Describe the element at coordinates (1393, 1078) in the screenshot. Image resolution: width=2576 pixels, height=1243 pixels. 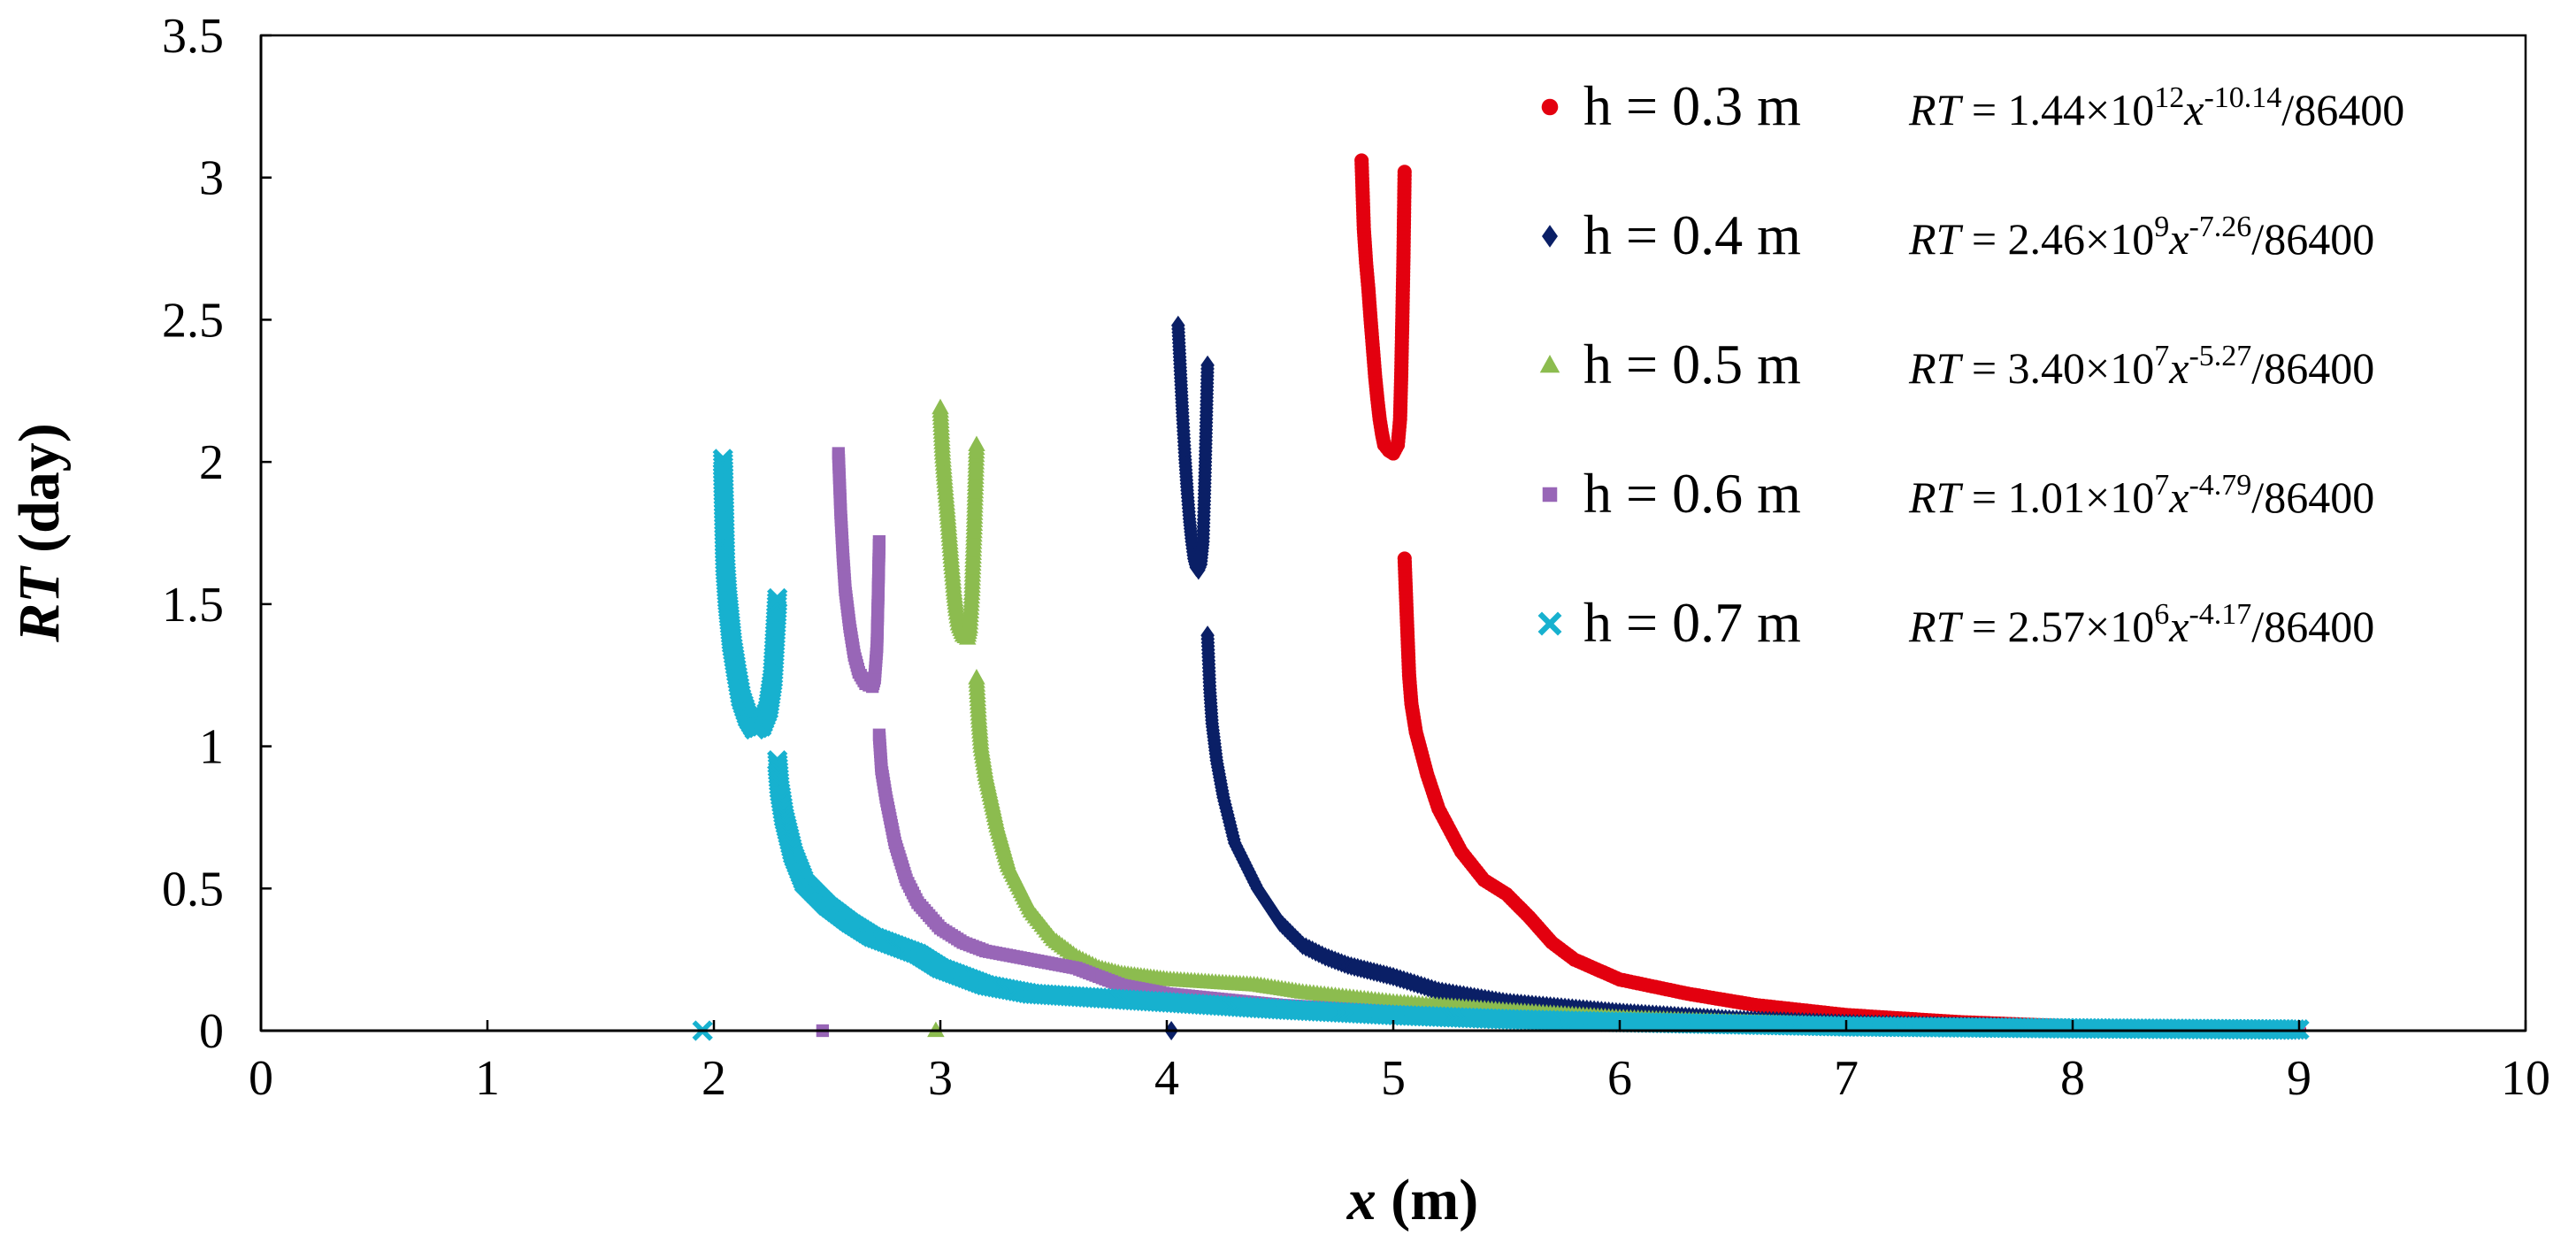
I see `x-tick-label: 5` at that location.